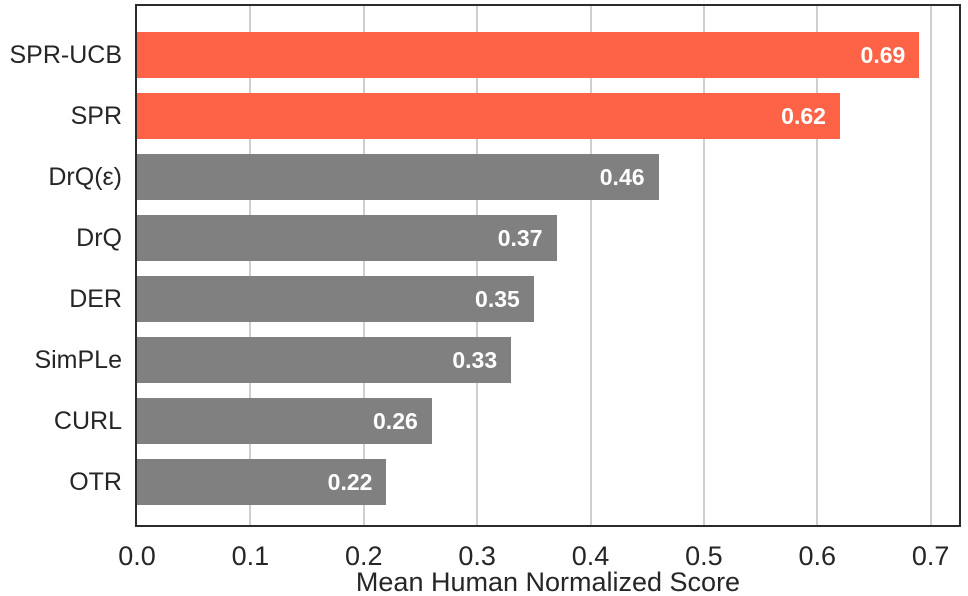  What do you see at coordinates (883, 54) in the screenshot?
I see `bar-value-spr-ucb: 0.69` at bounding box center [883, 54].